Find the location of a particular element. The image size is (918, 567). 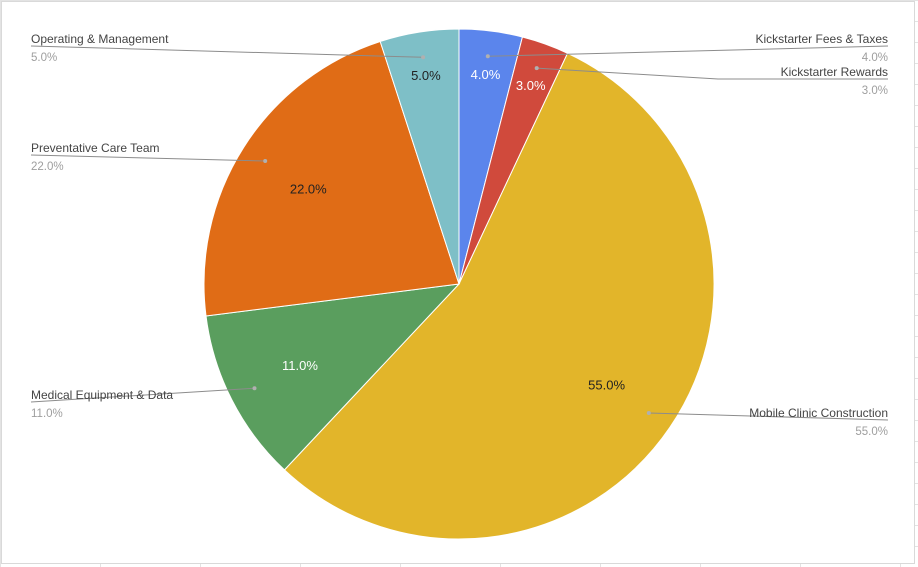

slice-percent-label: 4.0% is located at coordinates (486, 74).